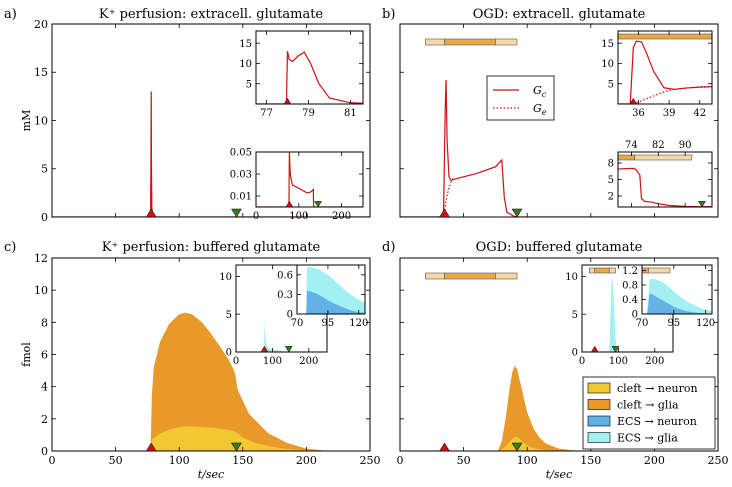 This screenshot has height=487, width=732. What do you see at coordinates (116, 460) in the screenshot?
I see `panel-c-xtick-label-1: 50` at bounding box center [116, 460].